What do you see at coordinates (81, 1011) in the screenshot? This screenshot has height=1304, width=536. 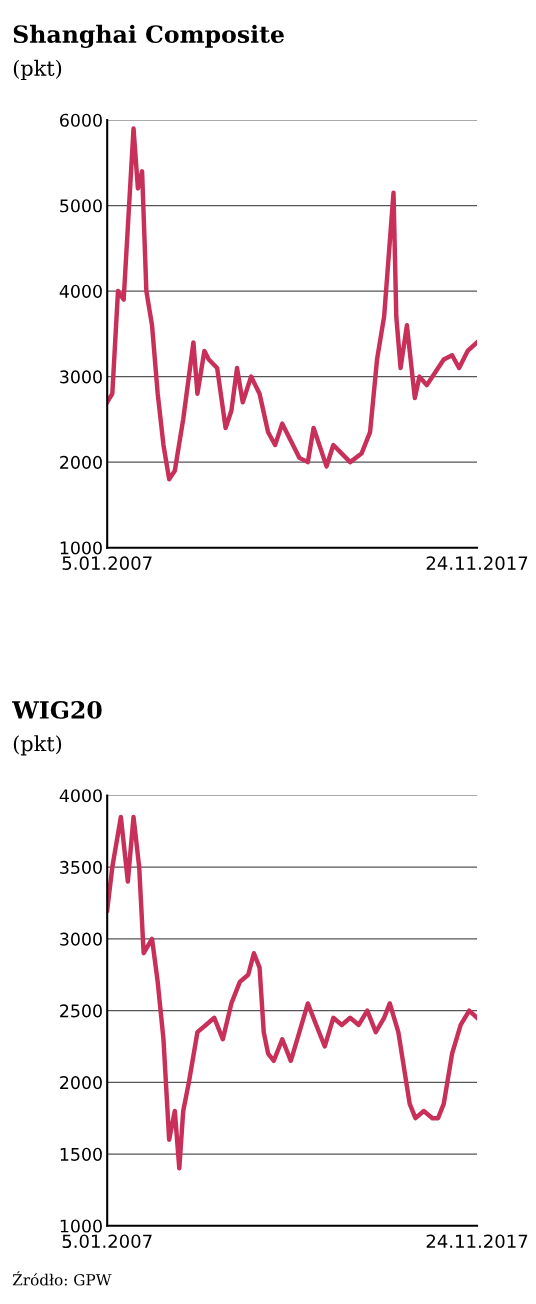 I see `y-tick-label: 2500` at bounding box center [81, 1011].